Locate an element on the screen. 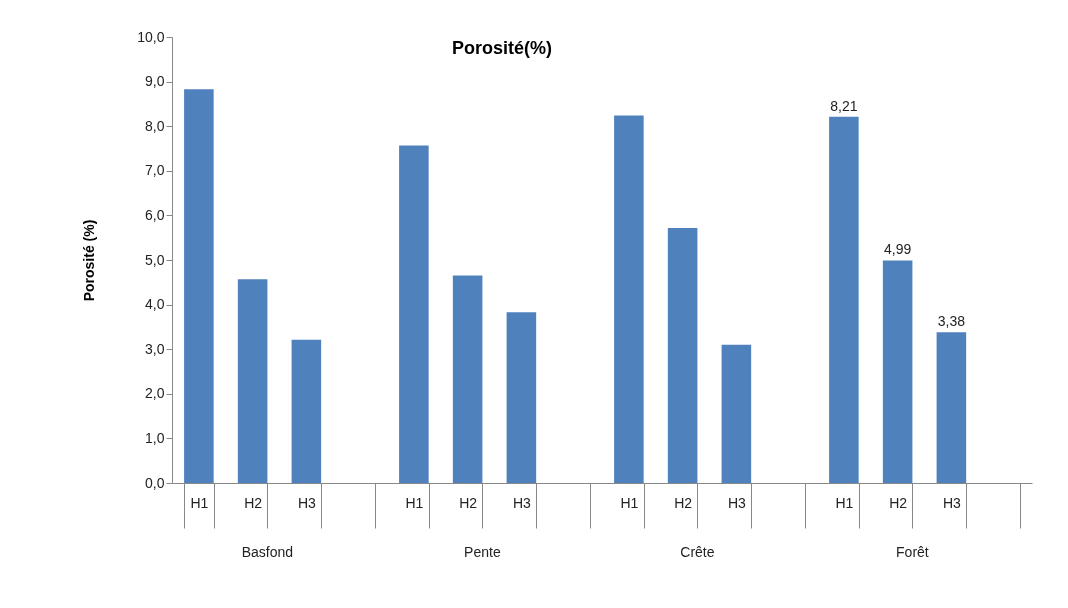 This screenshot has width=1068, height=608. y-tick-label: 6,0 is located at coordinates (155, 214).